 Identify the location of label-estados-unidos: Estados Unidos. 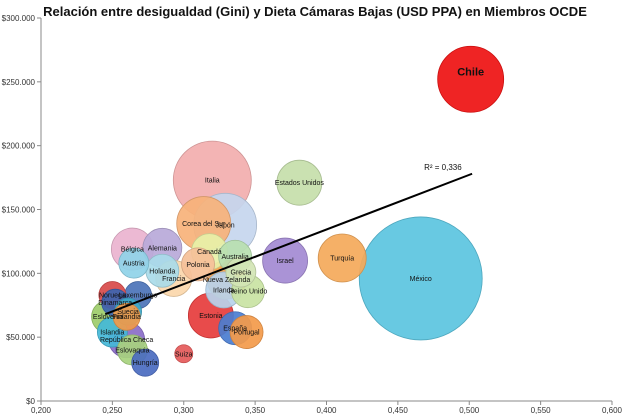
(300, 183).